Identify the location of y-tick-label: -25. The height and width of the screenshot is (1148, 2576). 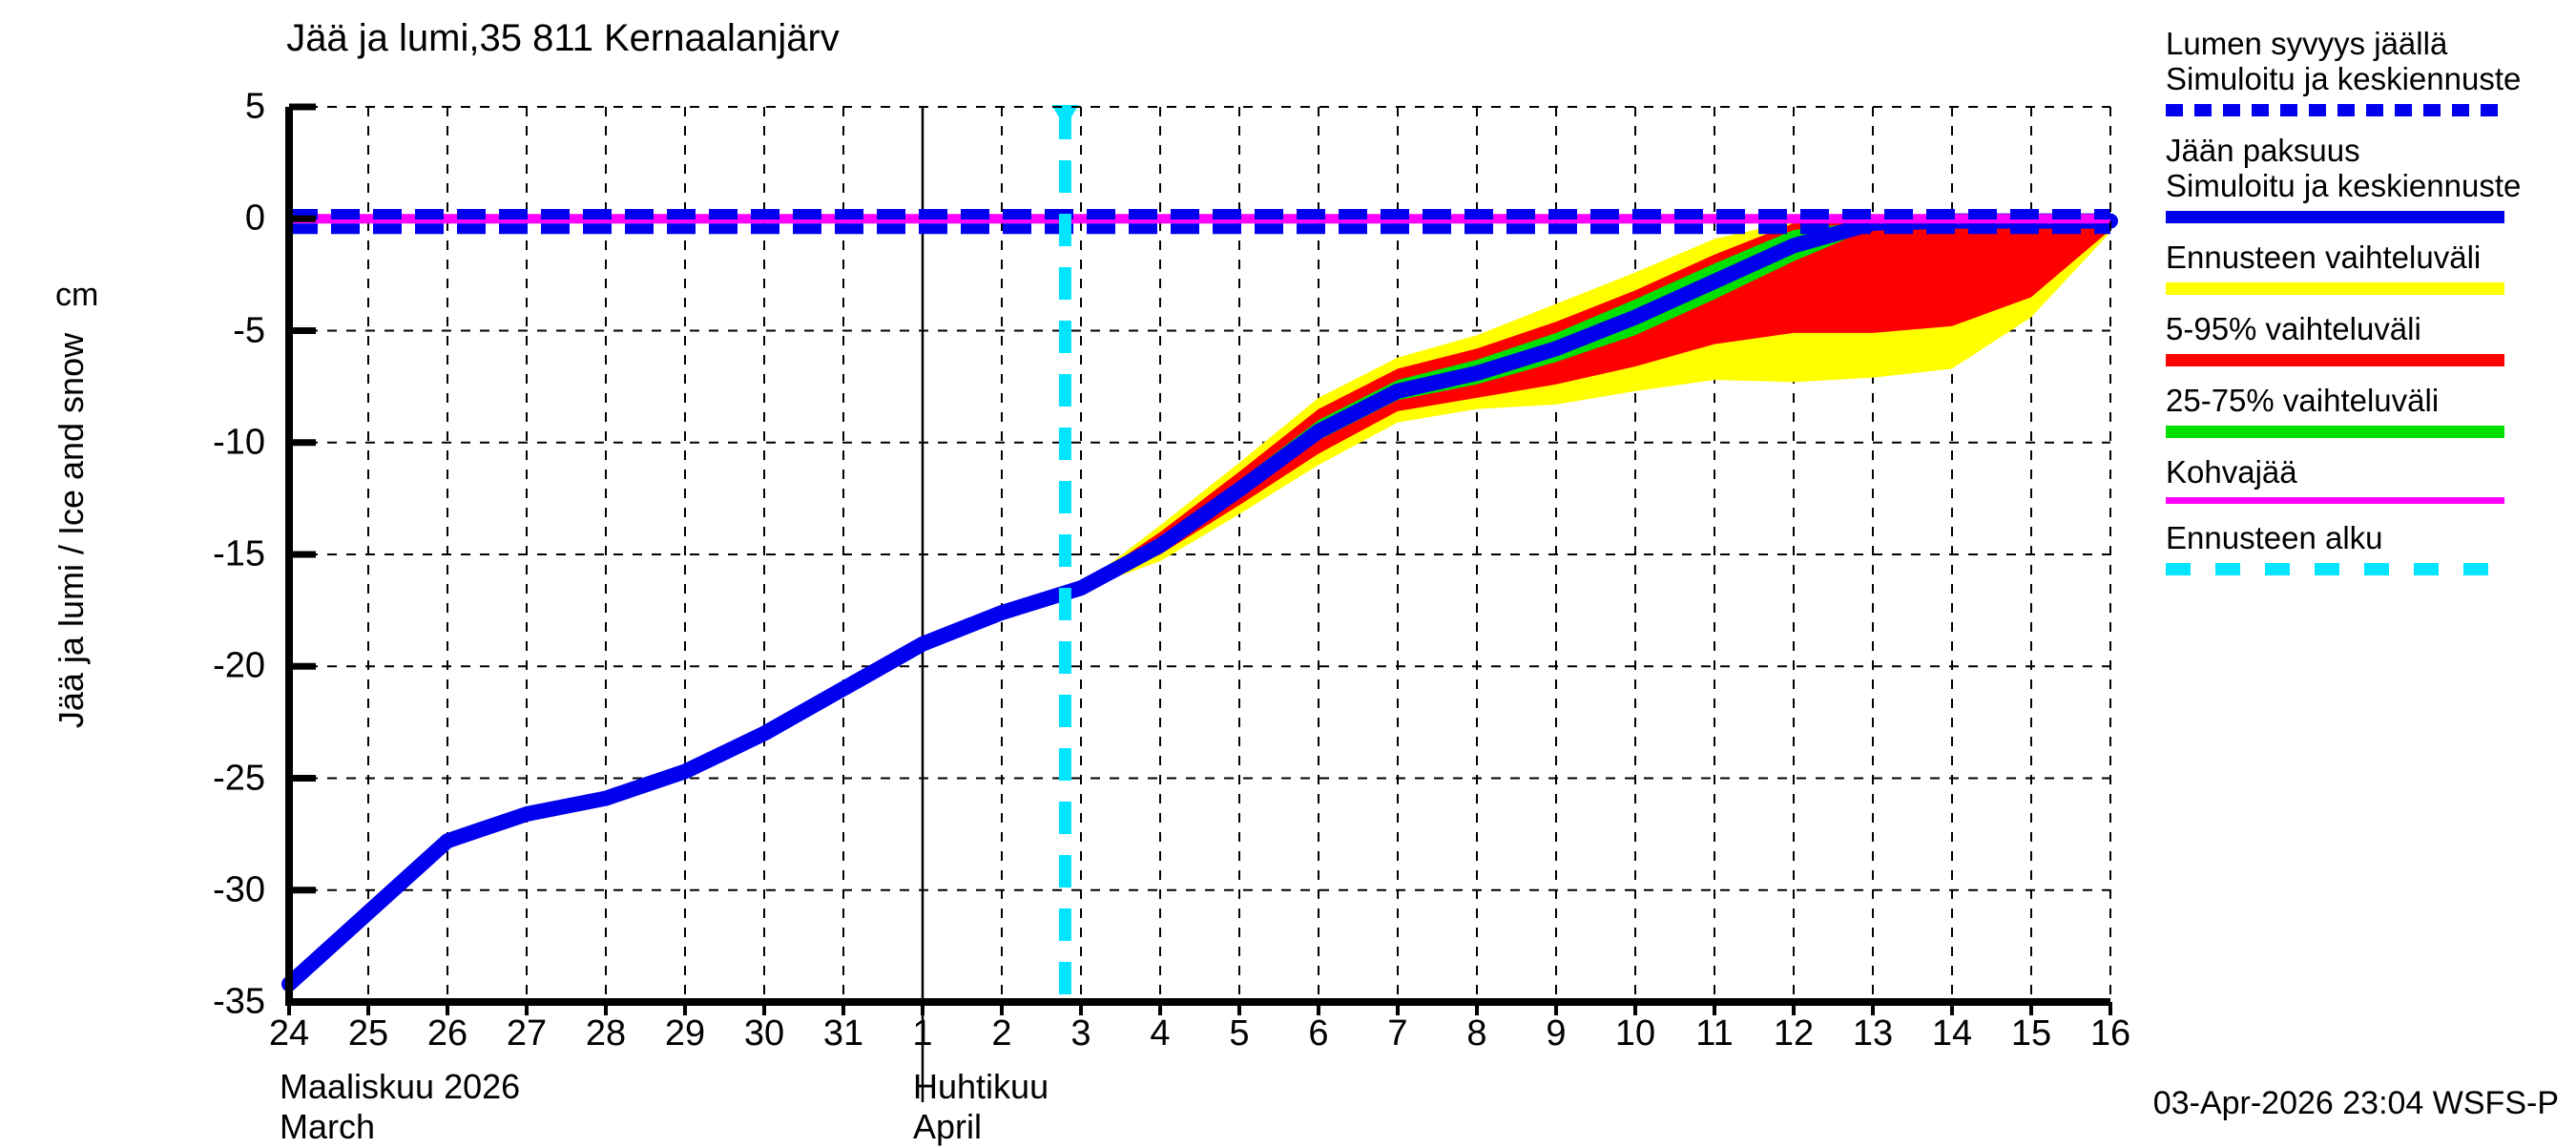
(239, 778).